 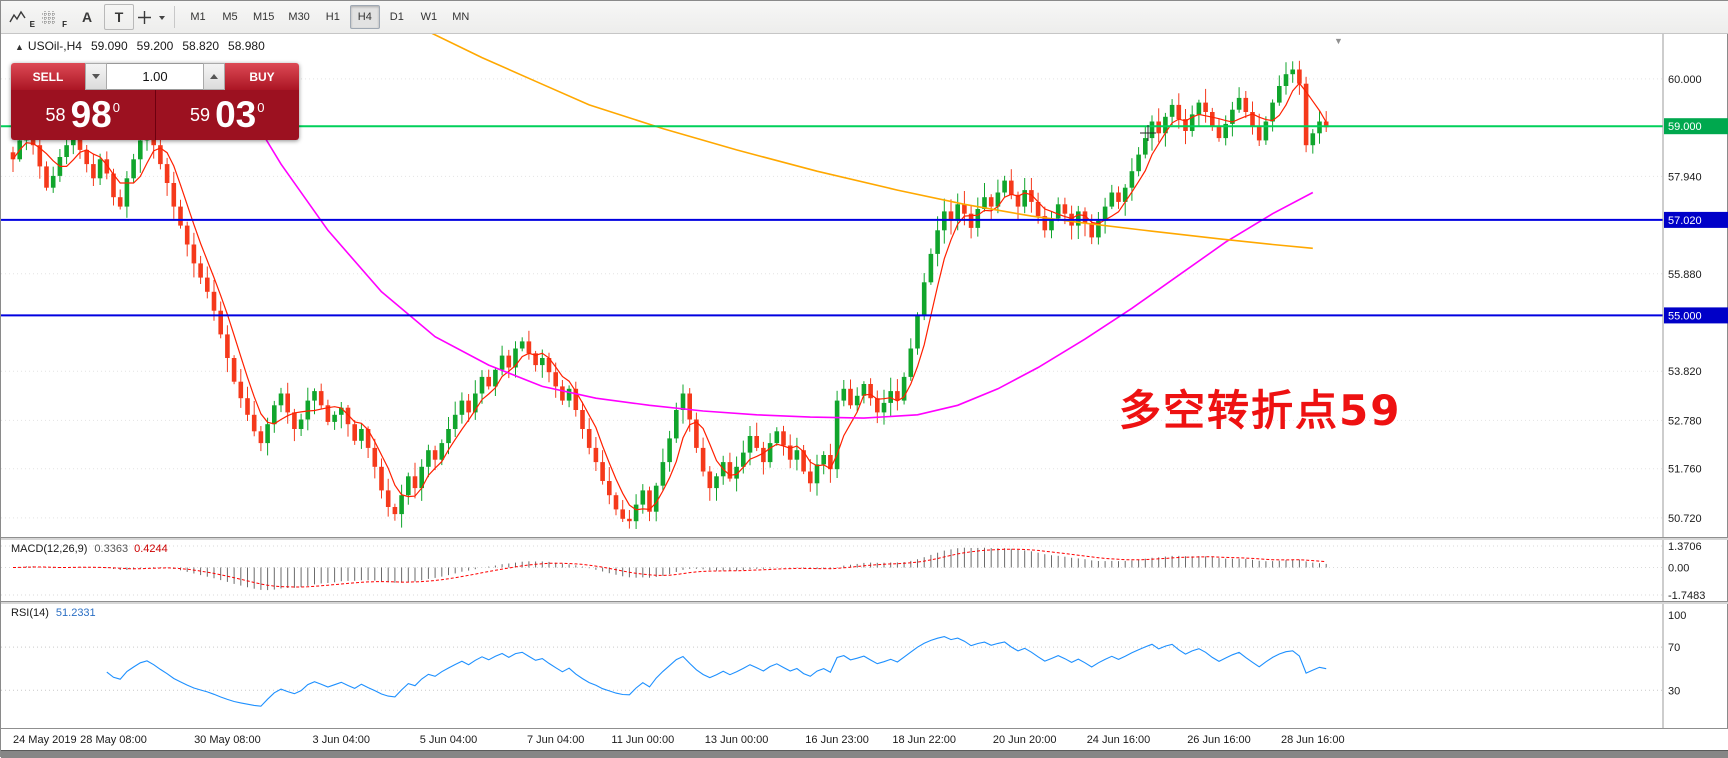 What do you see at coordinates (89, 549) in the screenshot?
I see `macd-panel-title: MACD(12,26,9) 0.3363 0.4244` at bounding box center [89, 549].